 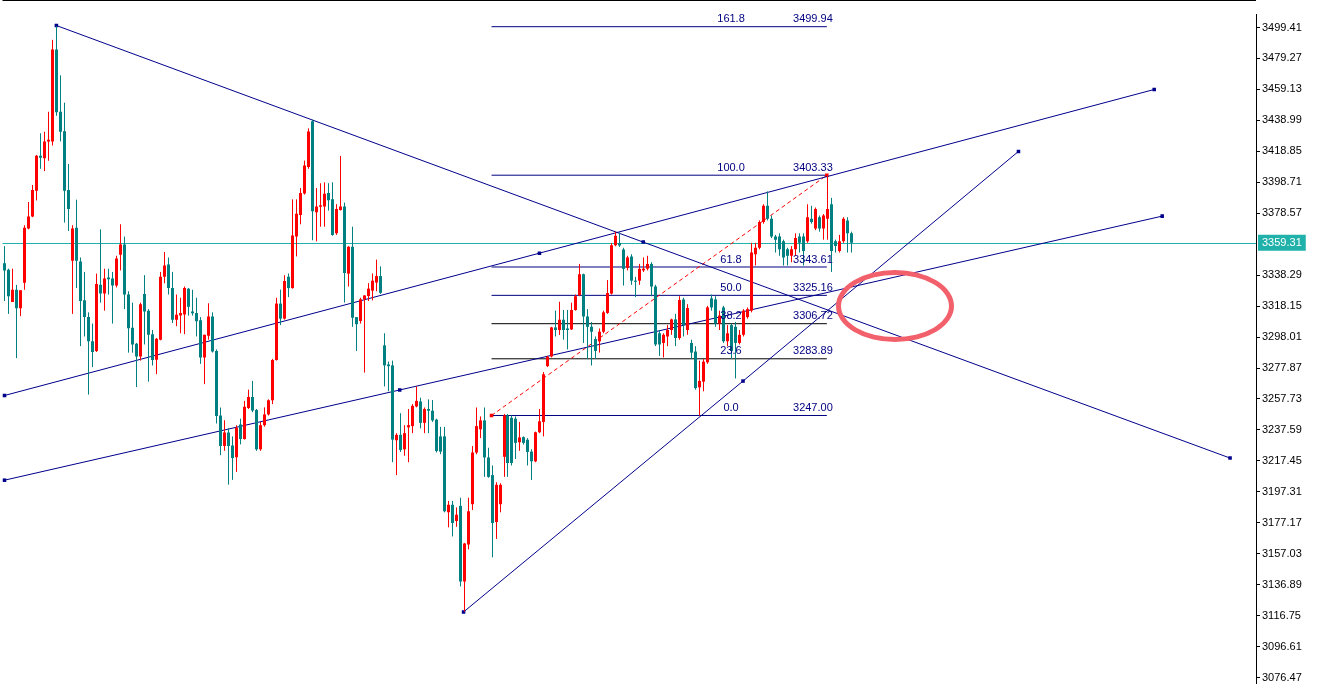 I want to click on annotation: 50.0, so click(x=731, y=286).